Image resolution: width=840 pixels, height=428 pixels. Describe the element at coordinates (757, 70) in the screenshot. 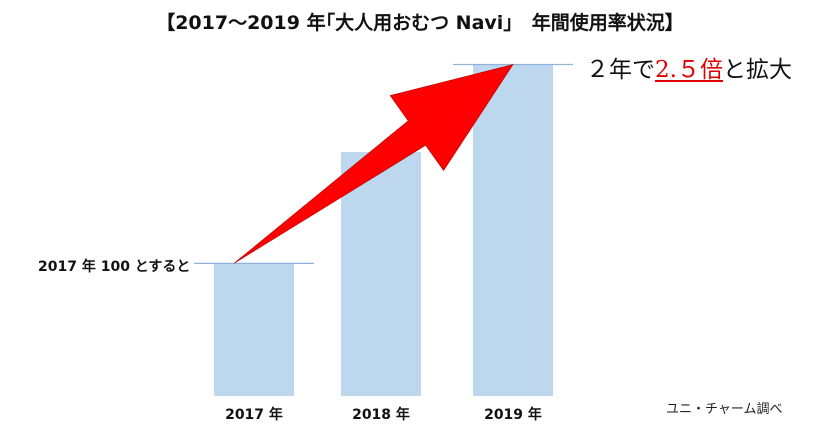

I see `growth-suffix: と拡大` at that location.